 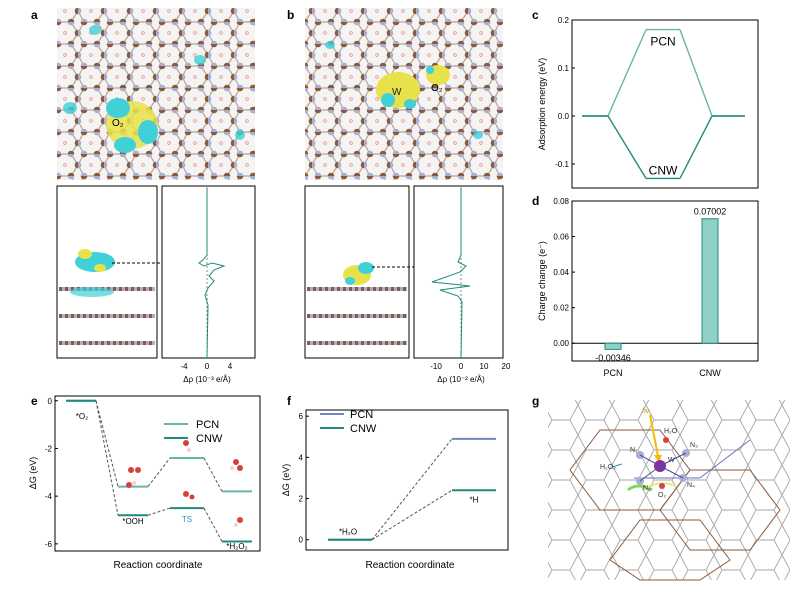 What do you see at coordinates (51, 473) in the screenshot?
I see `panel-e-yticks: 0 -2 -4 -6` at bounding box center [51, 473].